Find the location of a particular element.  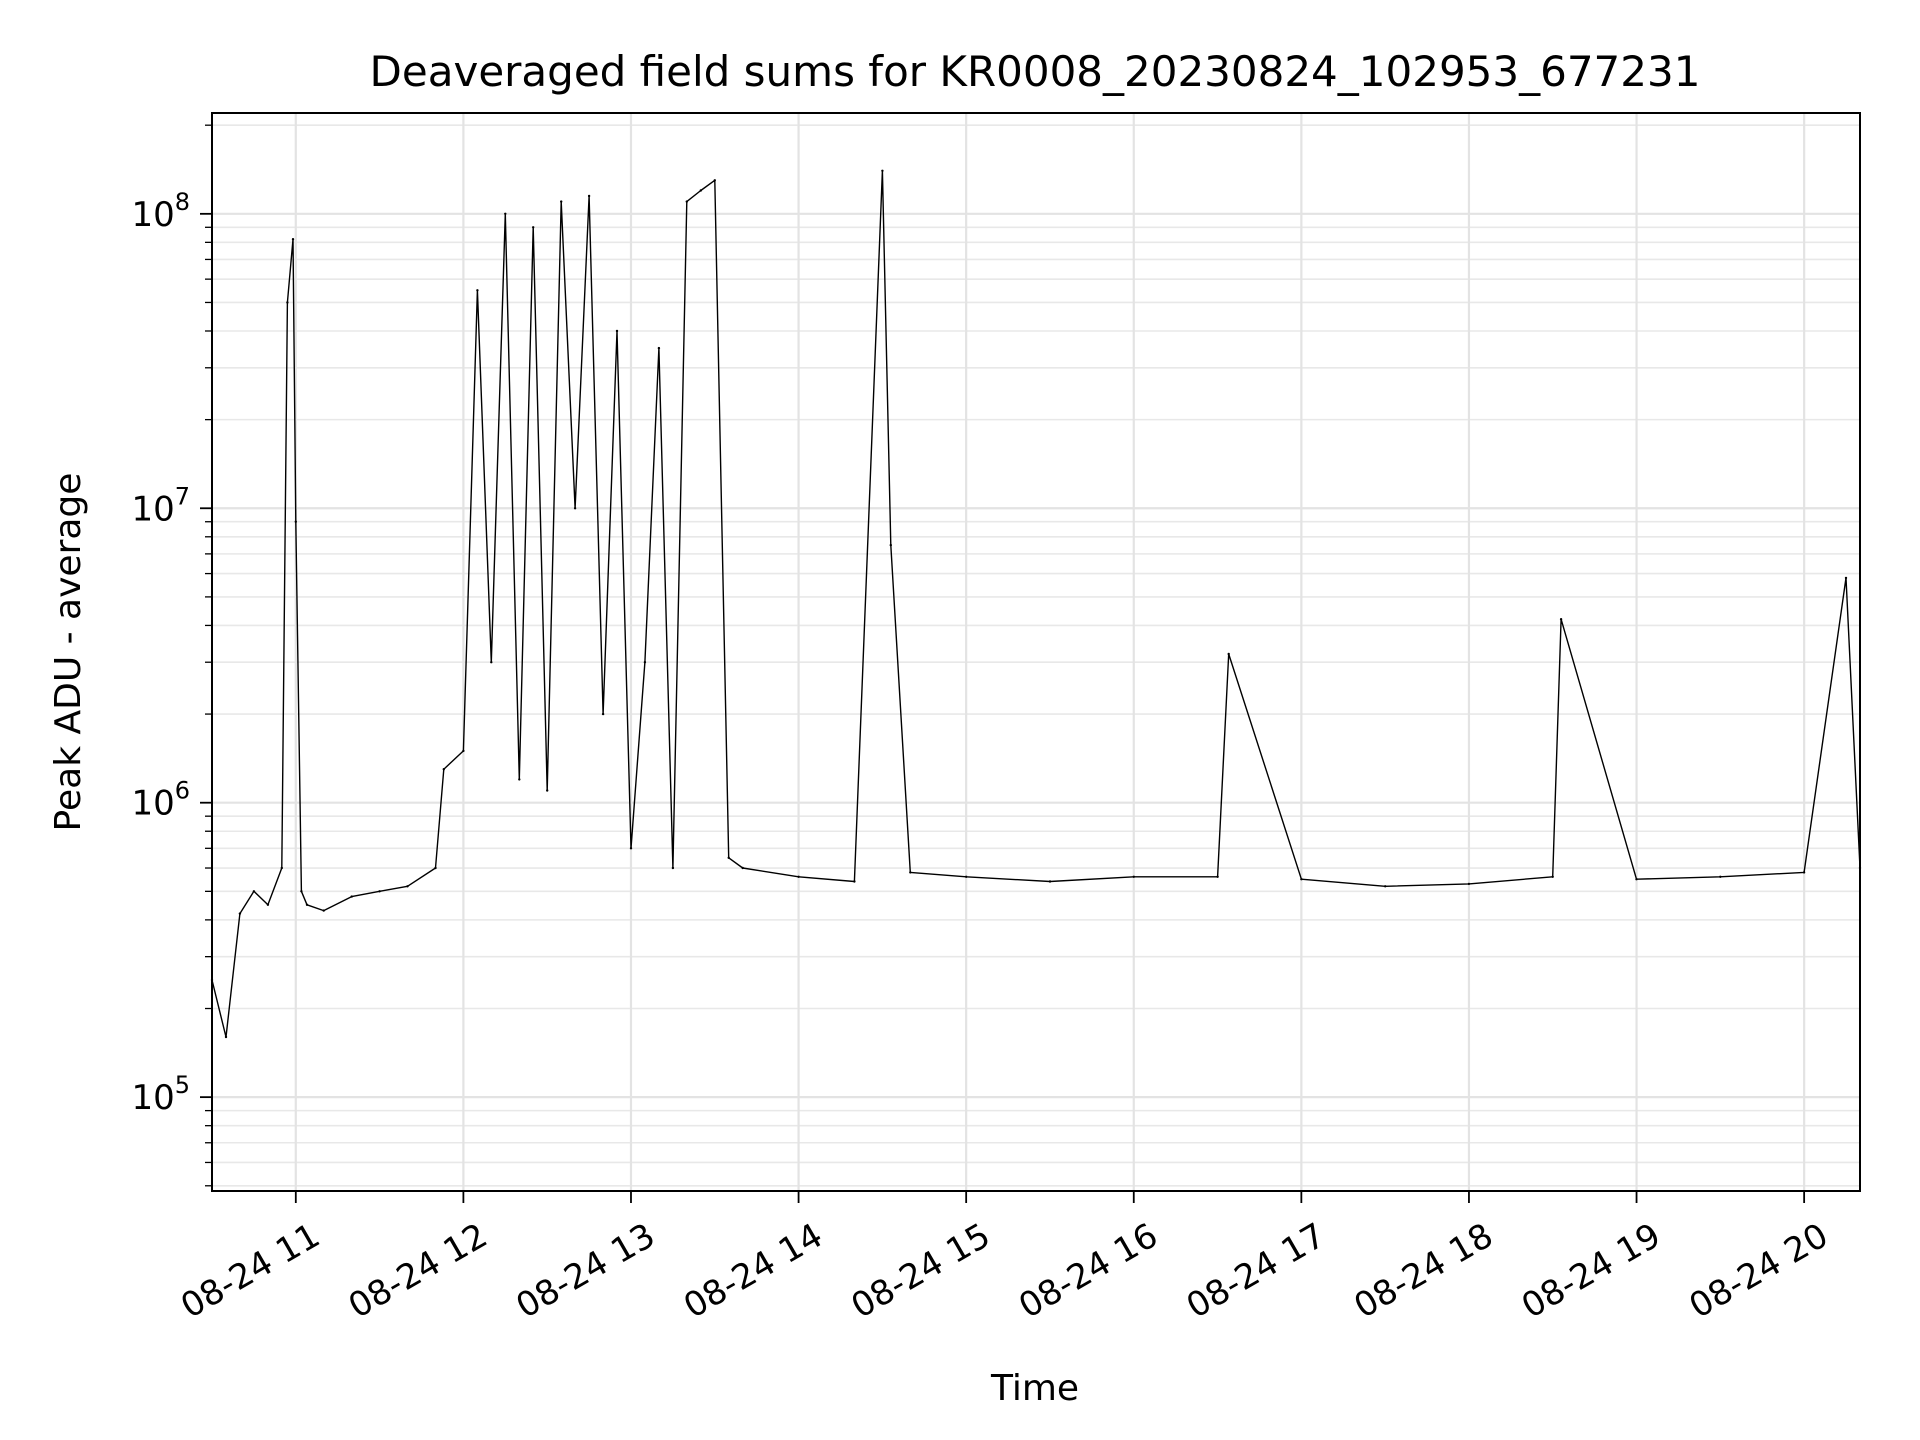

y-tick-label: 10⁸ is located at coordinates (160, 211).